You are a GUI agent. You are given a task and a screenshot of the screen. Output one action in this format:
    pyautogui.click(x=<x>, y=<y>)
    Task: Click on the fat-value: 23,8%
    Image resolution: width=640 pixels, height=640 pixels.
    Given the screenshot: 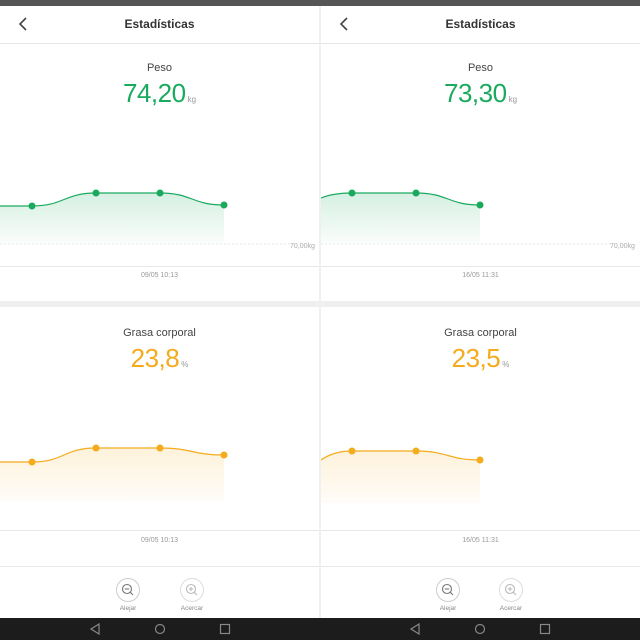 What is the action you would take?
    pyautogui.click(x=159, y=358)
    